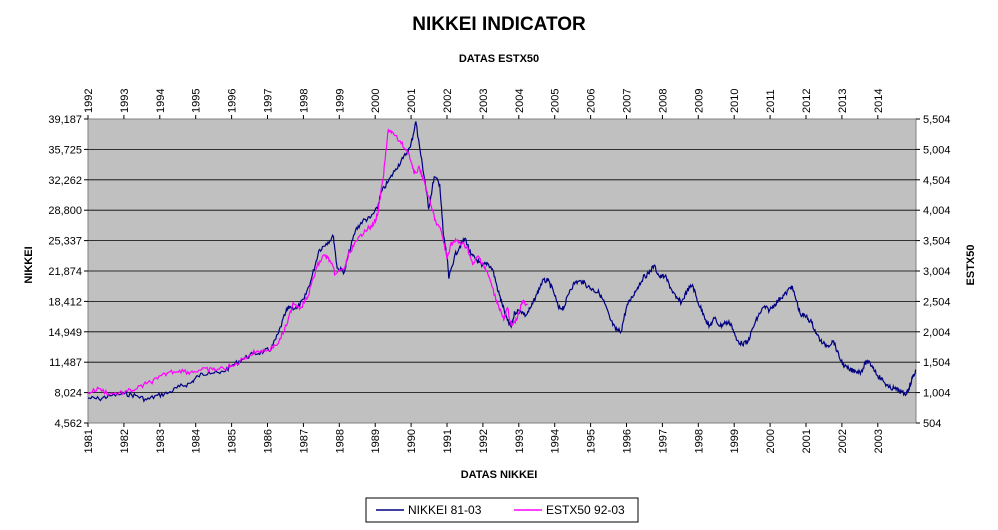 The image size is (998, 530). I want to click on x-bottom-tick-label: 2000, so click(771, 441).